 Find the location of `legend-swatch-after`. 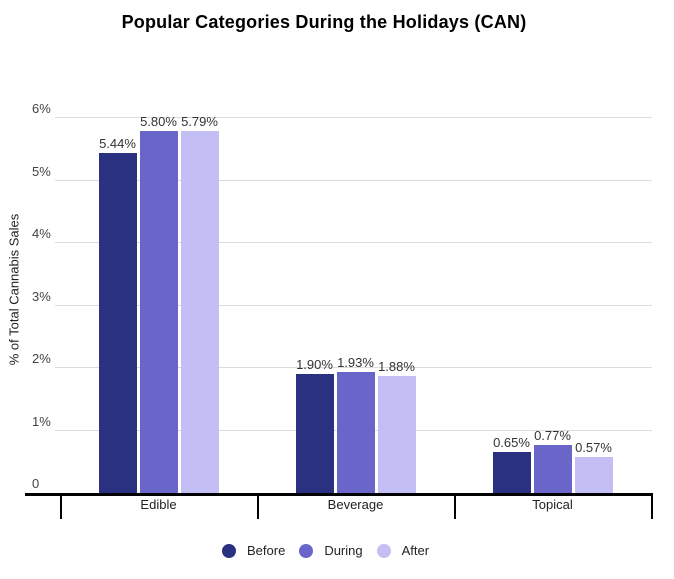

legend-swatch-after is located at coordinates (383, 550).